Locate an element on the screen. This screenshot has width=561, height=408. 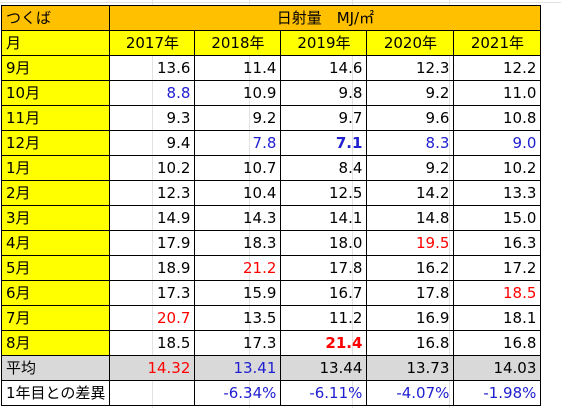
value-cell: -1.98% is located at coordinates (497, 393).